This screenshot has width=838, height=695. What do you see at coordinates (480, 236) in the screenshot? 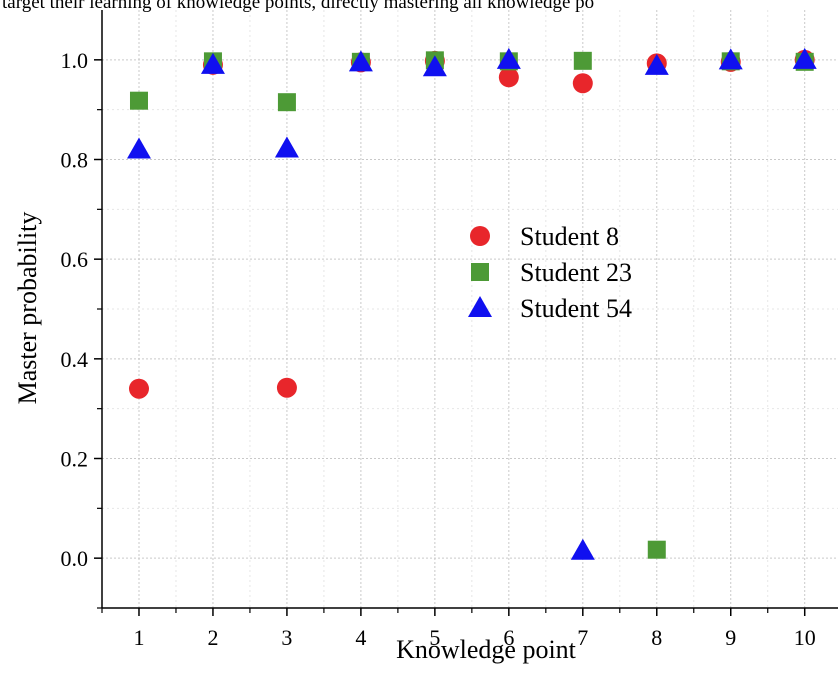
I see `legend-marker-circle` at bounding box center [480, 236].